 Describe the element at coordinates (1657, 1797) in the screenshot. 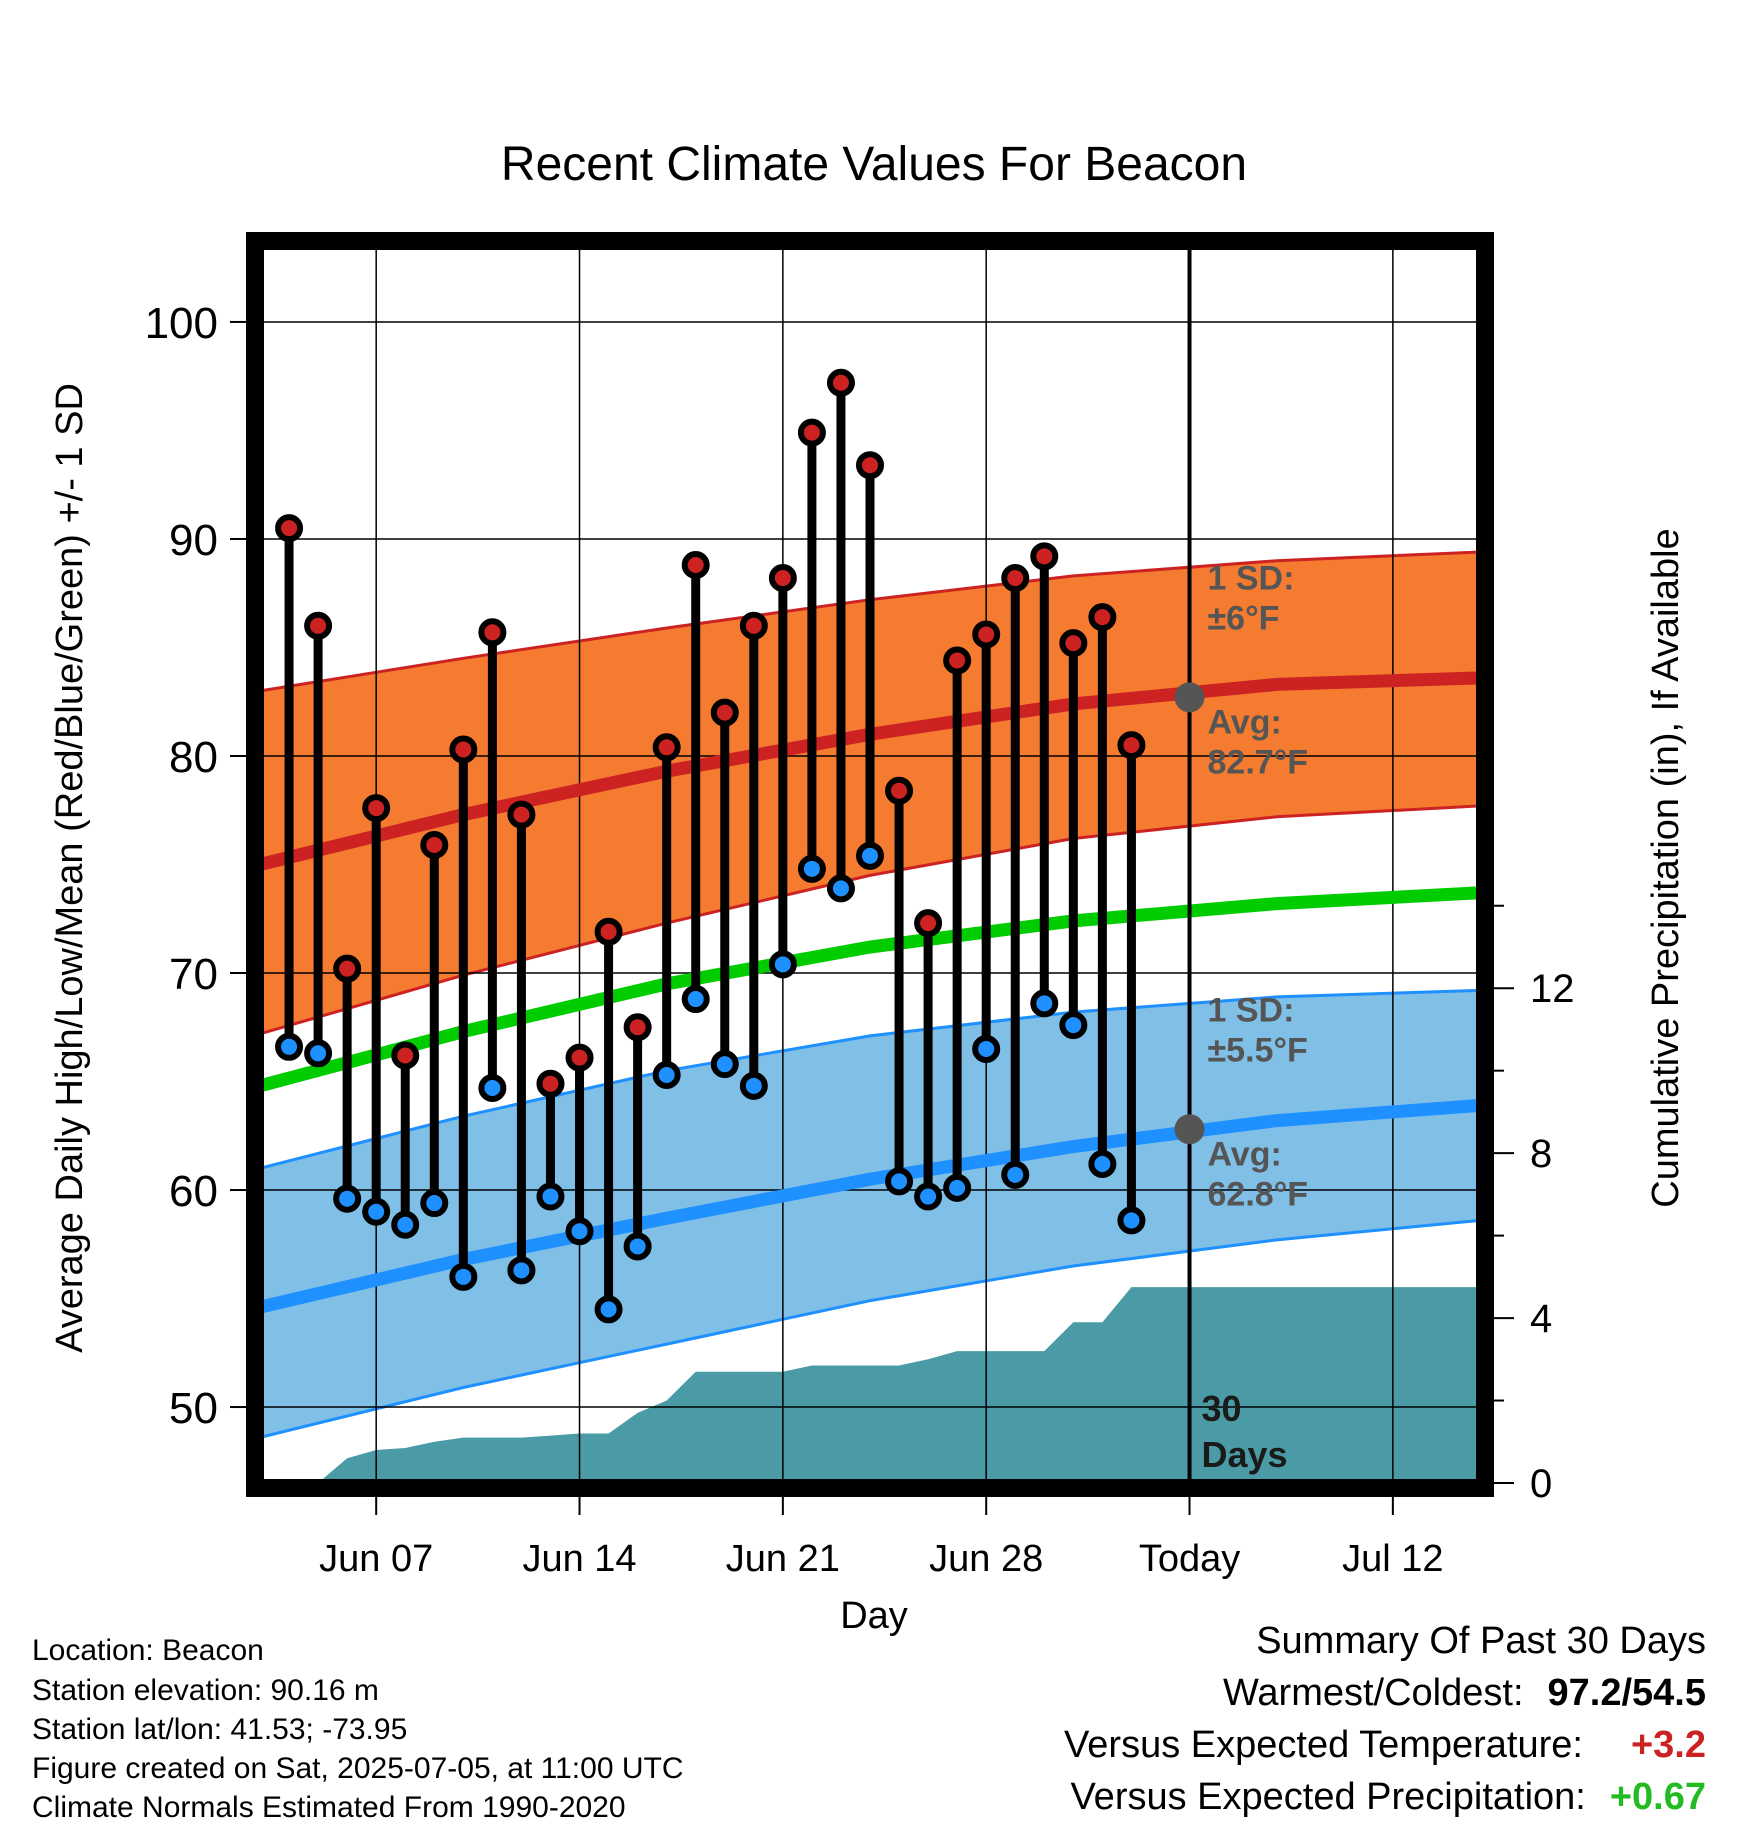

I see `summary-precip-value: +0.67` at that location.